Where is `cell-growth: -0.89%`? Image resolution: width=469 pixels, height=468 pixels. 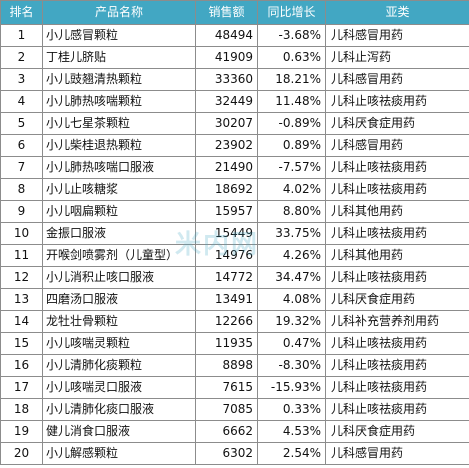
cell-growth: -0.89% is located at coordinates (291, 123).